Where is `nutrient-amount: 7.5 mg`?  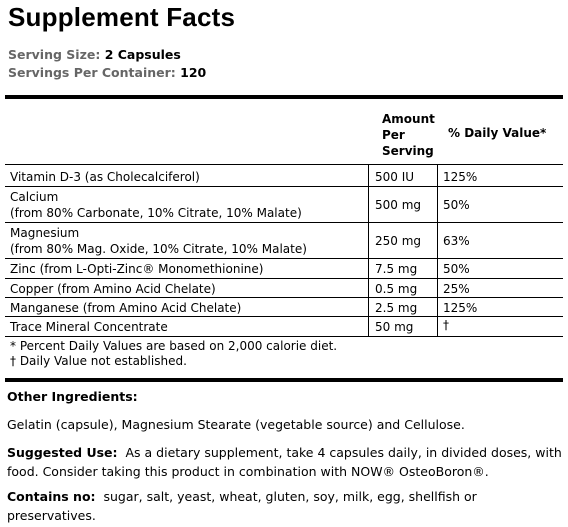 nutrient-amount: 7.5 mg is located at coordinates (396, 269).